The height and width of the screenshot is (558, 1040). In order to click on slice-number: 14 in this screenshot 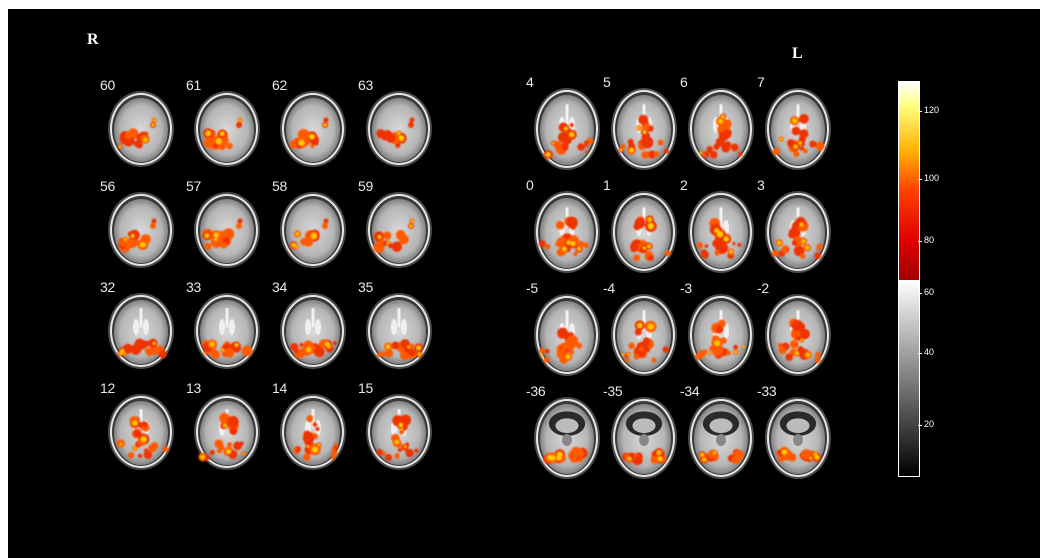, I will do `click(279, 388)`.